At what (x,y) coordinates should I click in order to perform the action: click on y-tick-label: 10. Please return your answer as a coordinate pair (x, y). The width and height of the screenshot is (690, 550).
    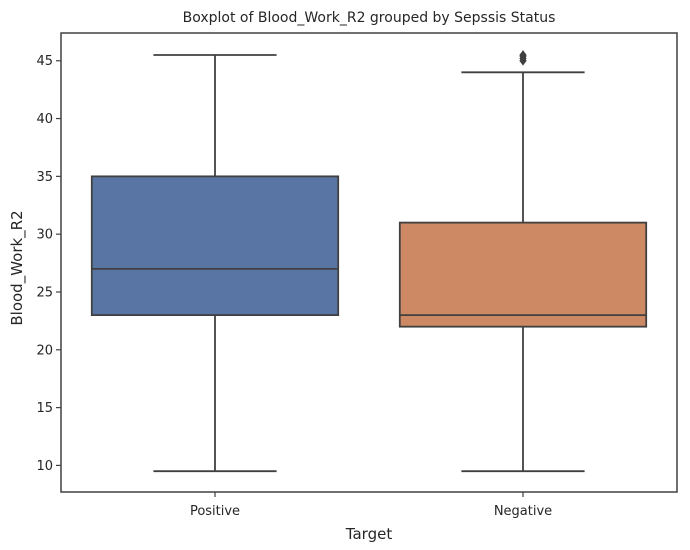
    Looking at the image, I should click on (44, 466).